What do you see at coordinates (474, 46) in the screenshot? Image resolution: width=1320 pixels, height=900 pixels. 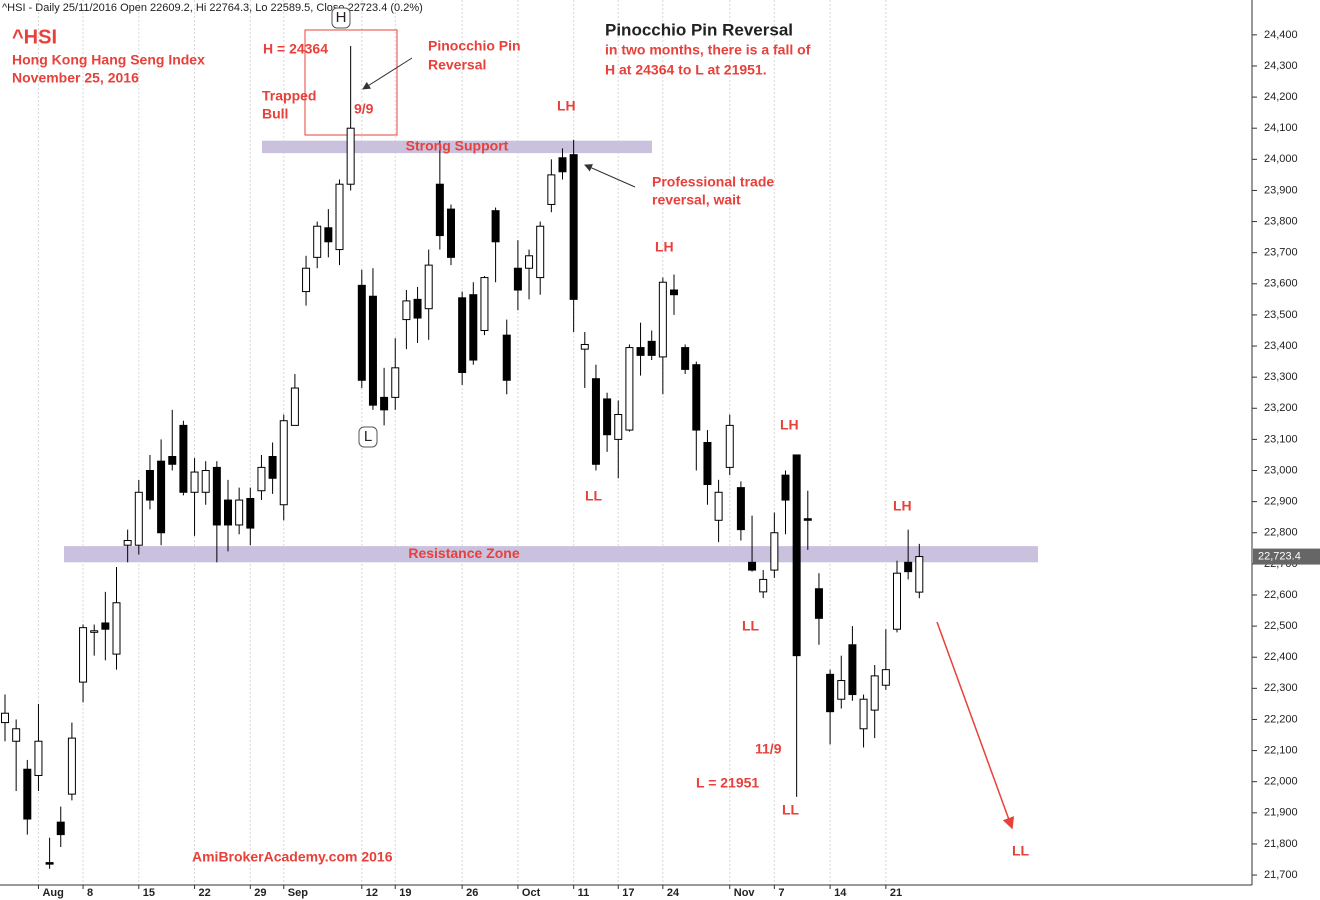 I see `annotation: Pinocchio Pin` at bounding box center [474, 46].